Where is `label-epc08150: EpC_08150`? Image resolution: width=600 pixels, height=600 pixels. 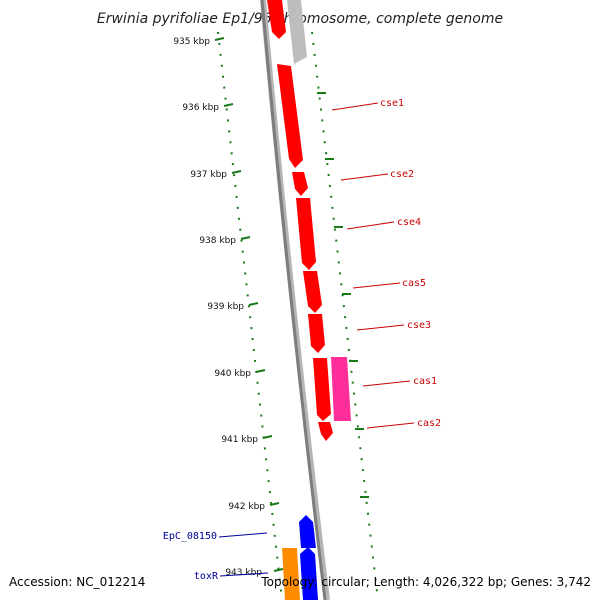 label-epc08150: EpC_08150 is located at coordinates (190, 536).